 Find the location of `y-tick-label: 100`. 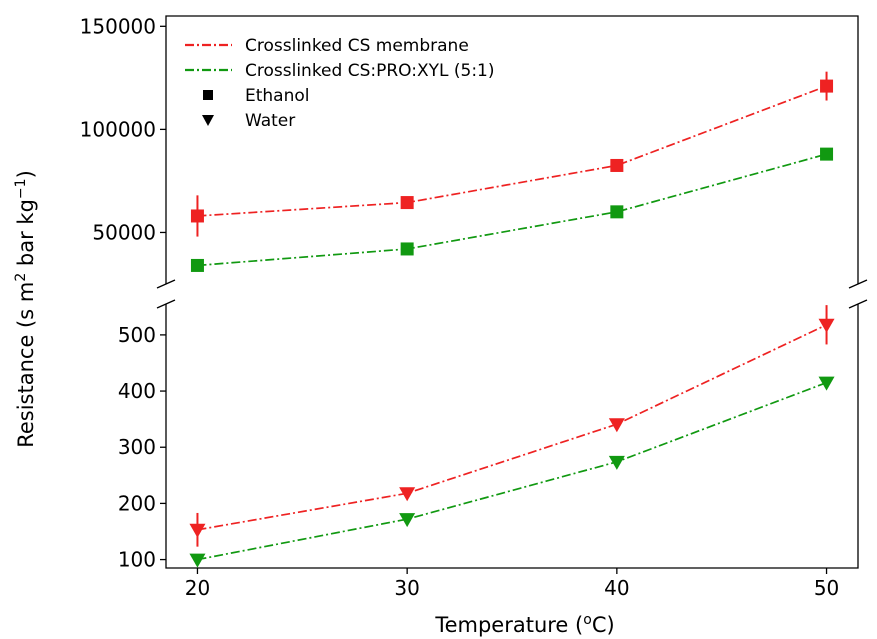

y-tick-label: 100 is located at coordinates (137, 560).